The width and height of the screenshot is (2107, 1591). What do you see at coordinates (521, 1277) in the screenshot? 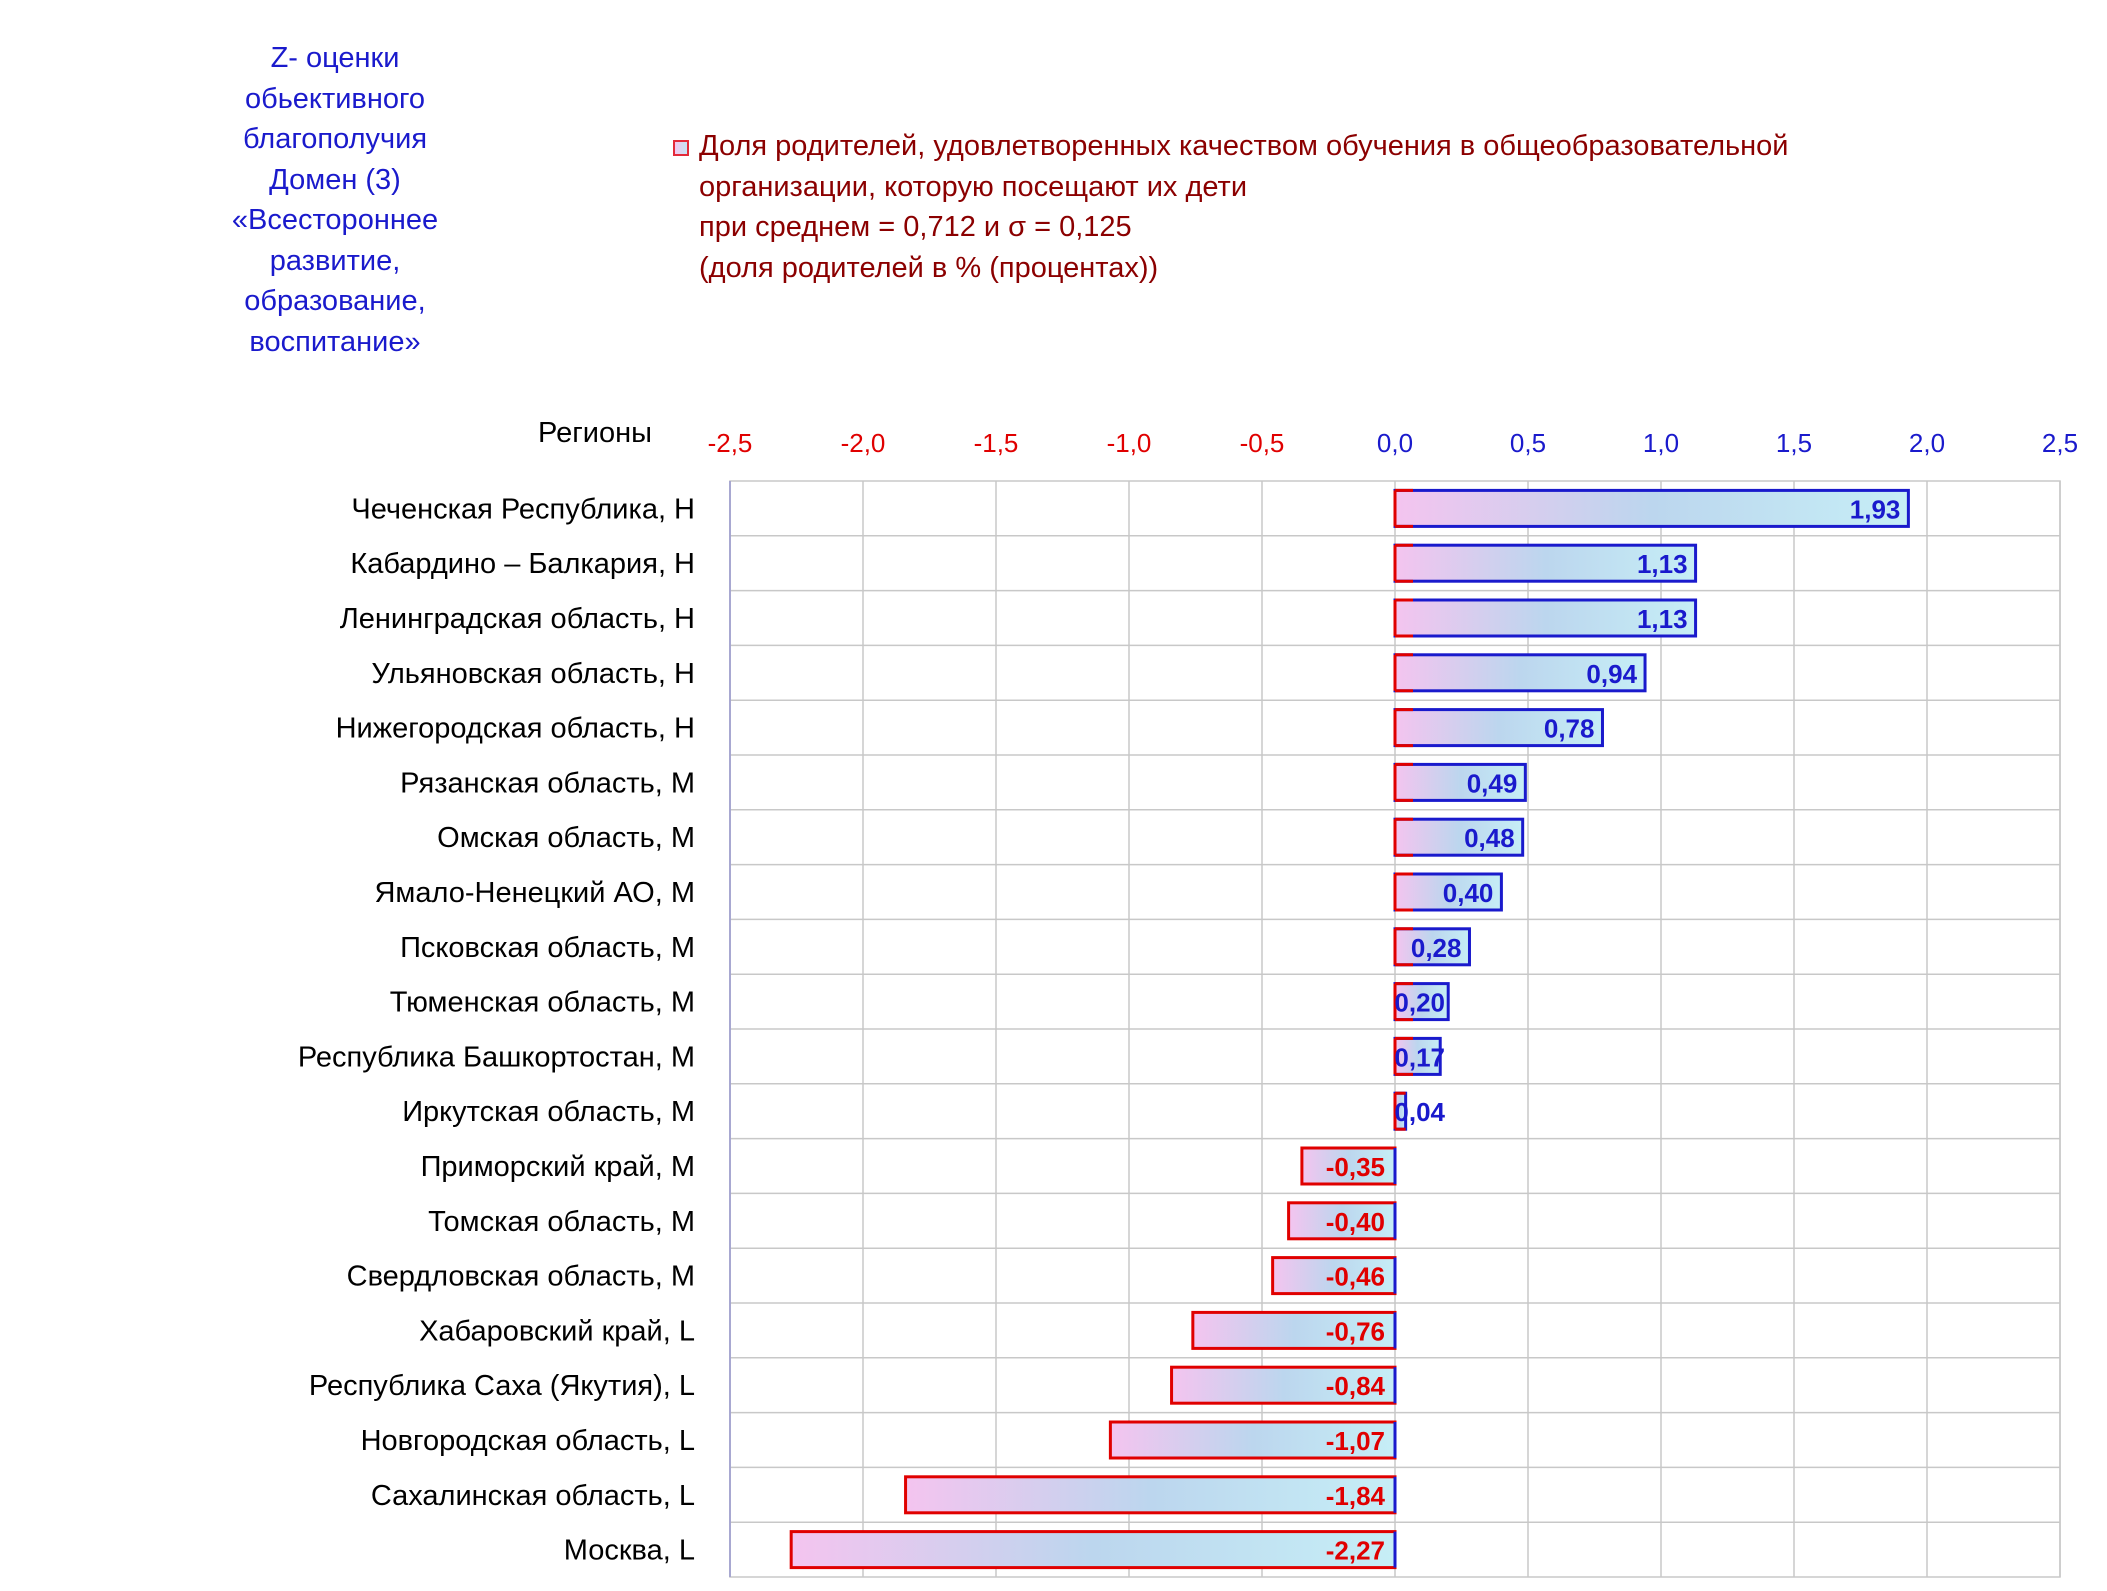
I see `category-label: Свердловская область, M` at bounding box center [521, 1277].